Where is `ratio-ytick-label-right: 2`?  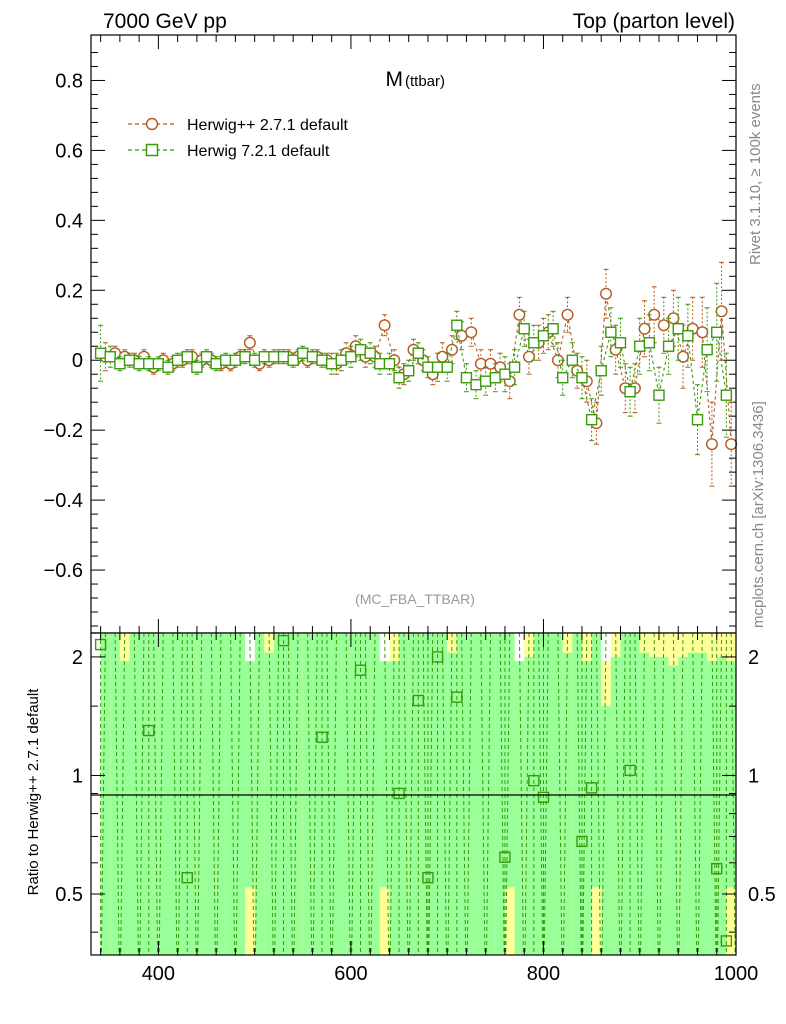
ratio-ytick-label-right: 2 is located at coordinates (753, 658).